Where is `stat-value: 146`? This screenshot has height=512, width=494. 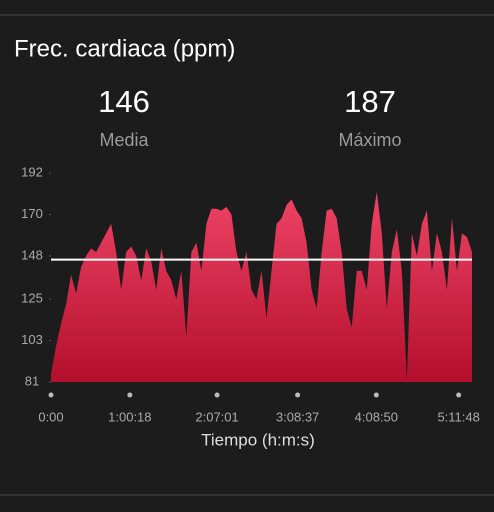
stat-value: 146 is located at coordinates (124, 101).